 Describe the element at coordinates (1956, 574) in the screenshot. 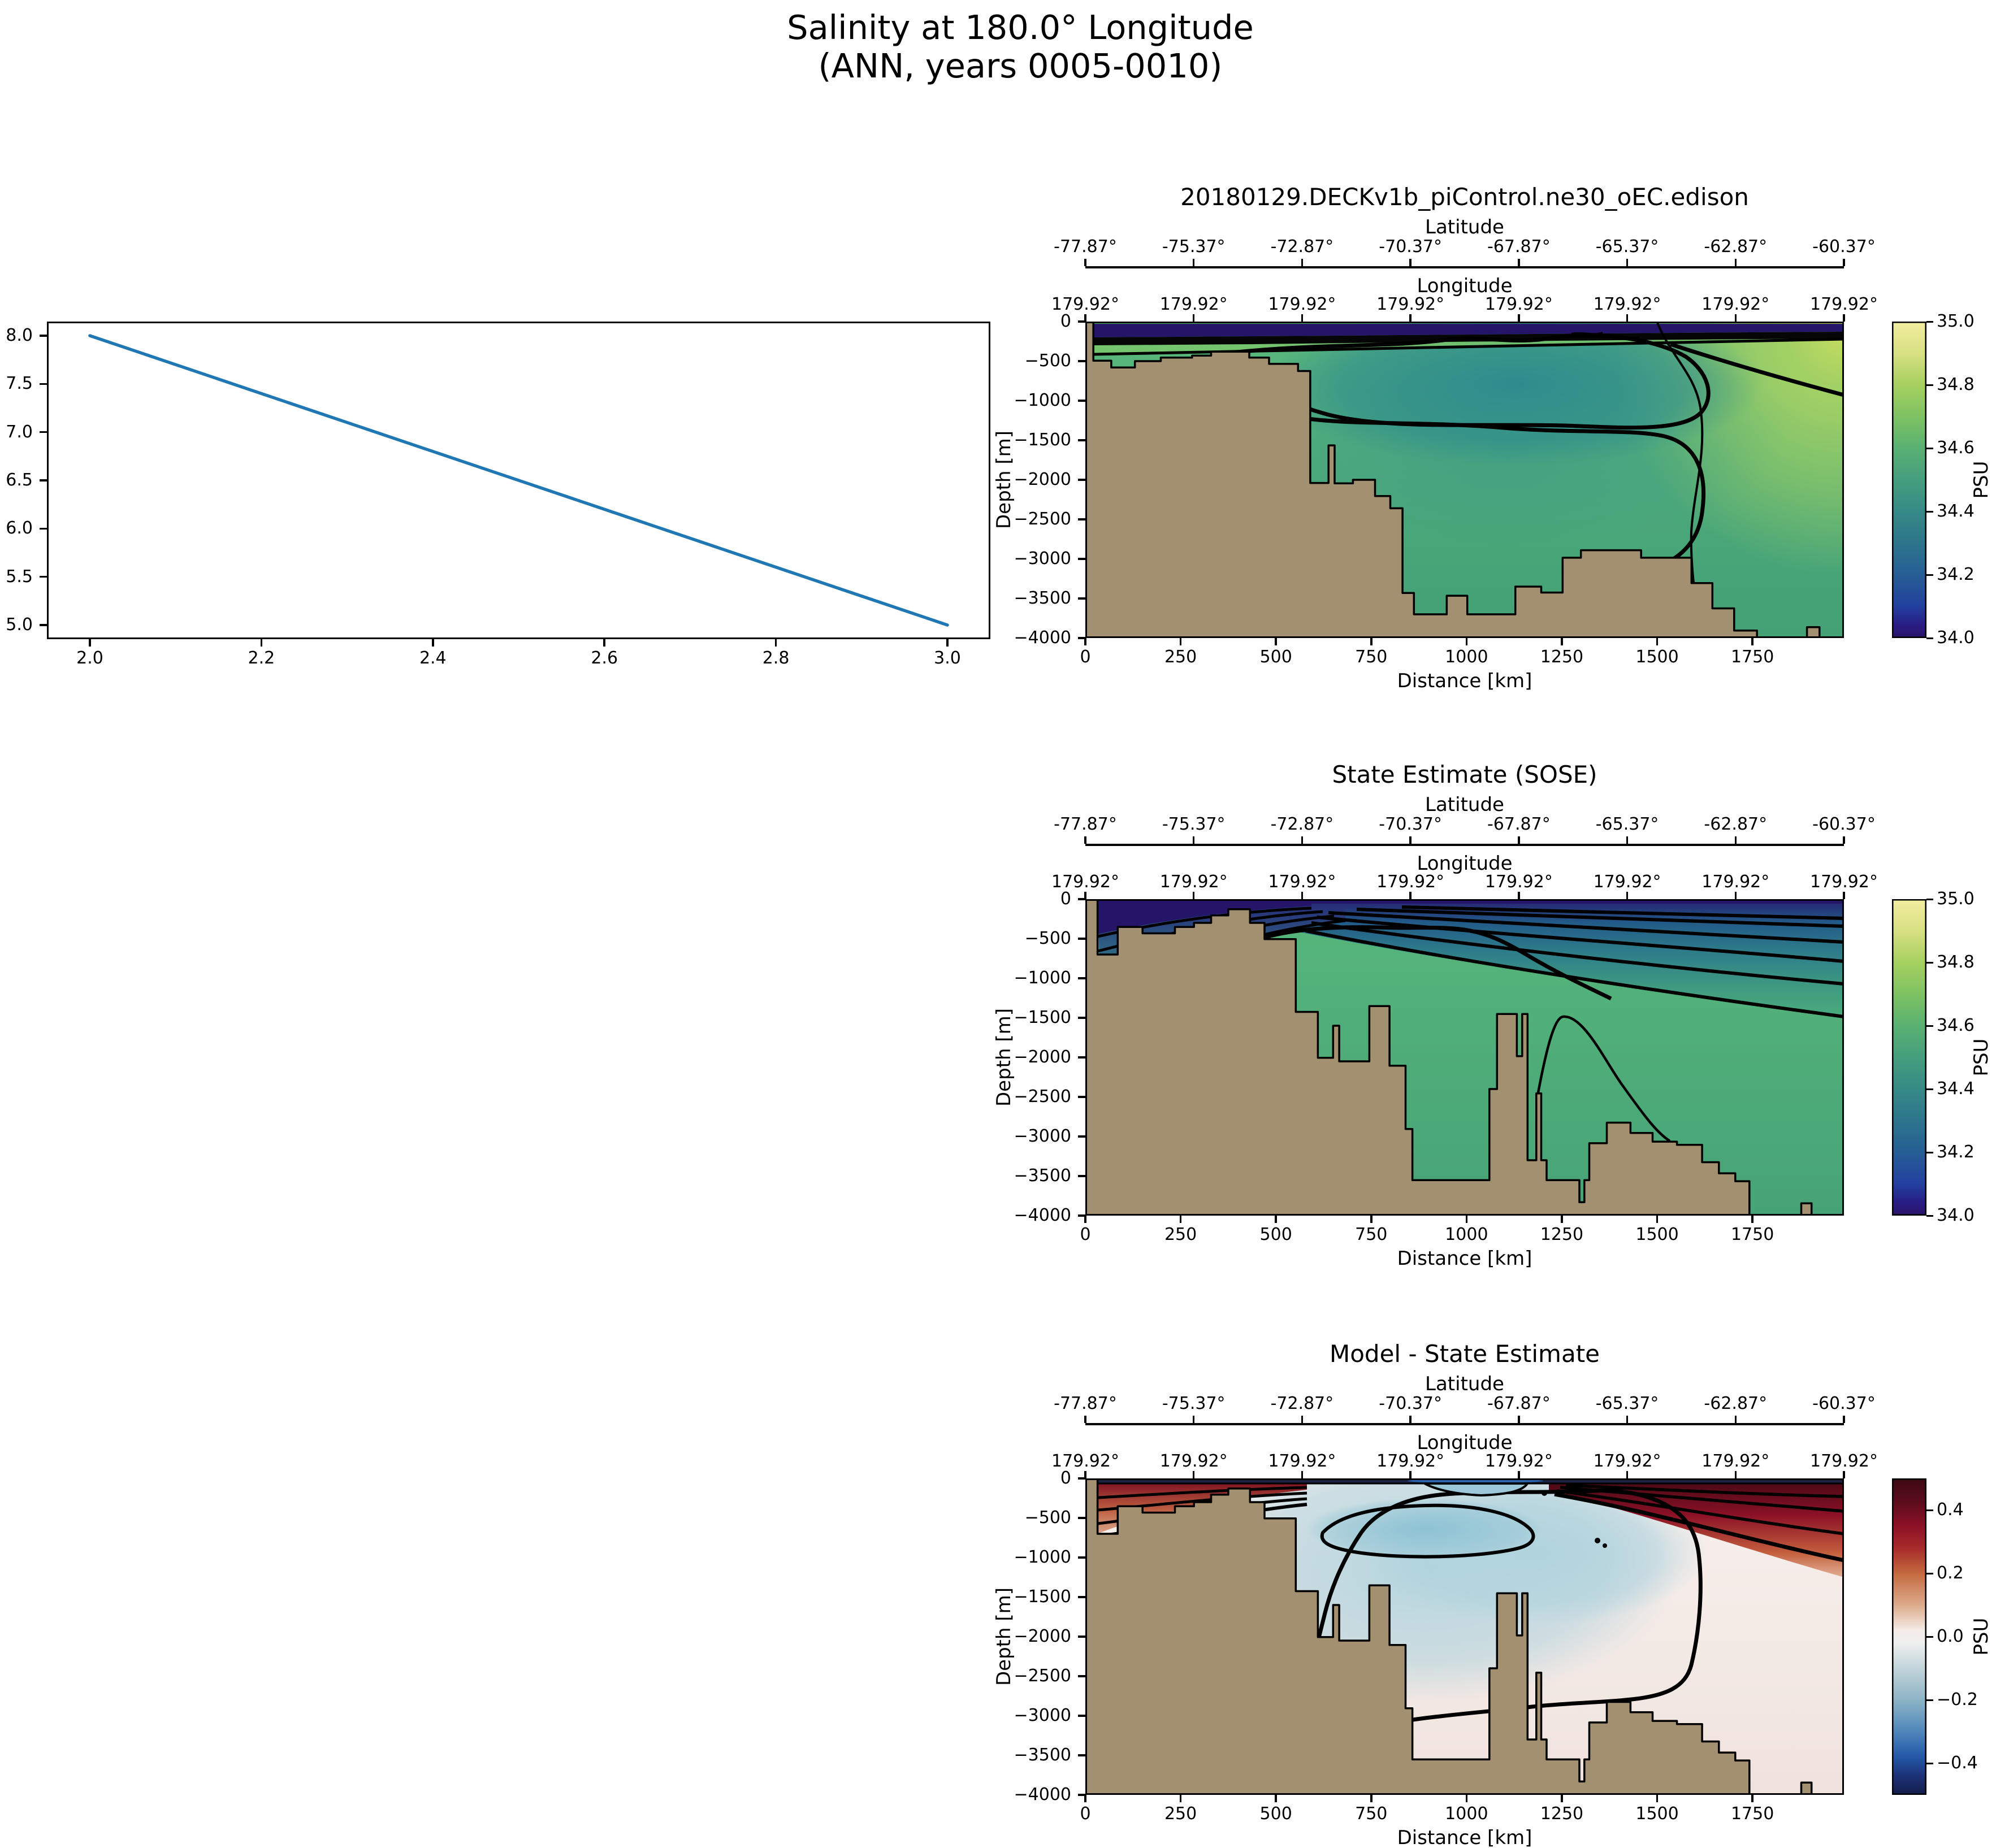

I see `colorbar-tick-label: 34.2` at that location.